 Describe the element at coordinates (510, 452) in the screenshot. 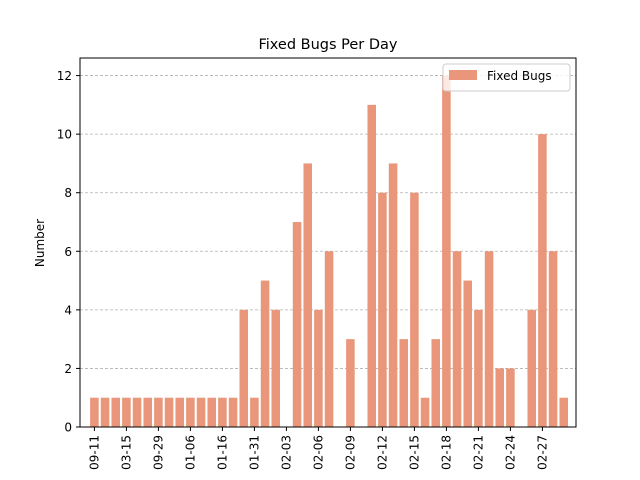

I see `x-tick-label: 02-24` at that location.